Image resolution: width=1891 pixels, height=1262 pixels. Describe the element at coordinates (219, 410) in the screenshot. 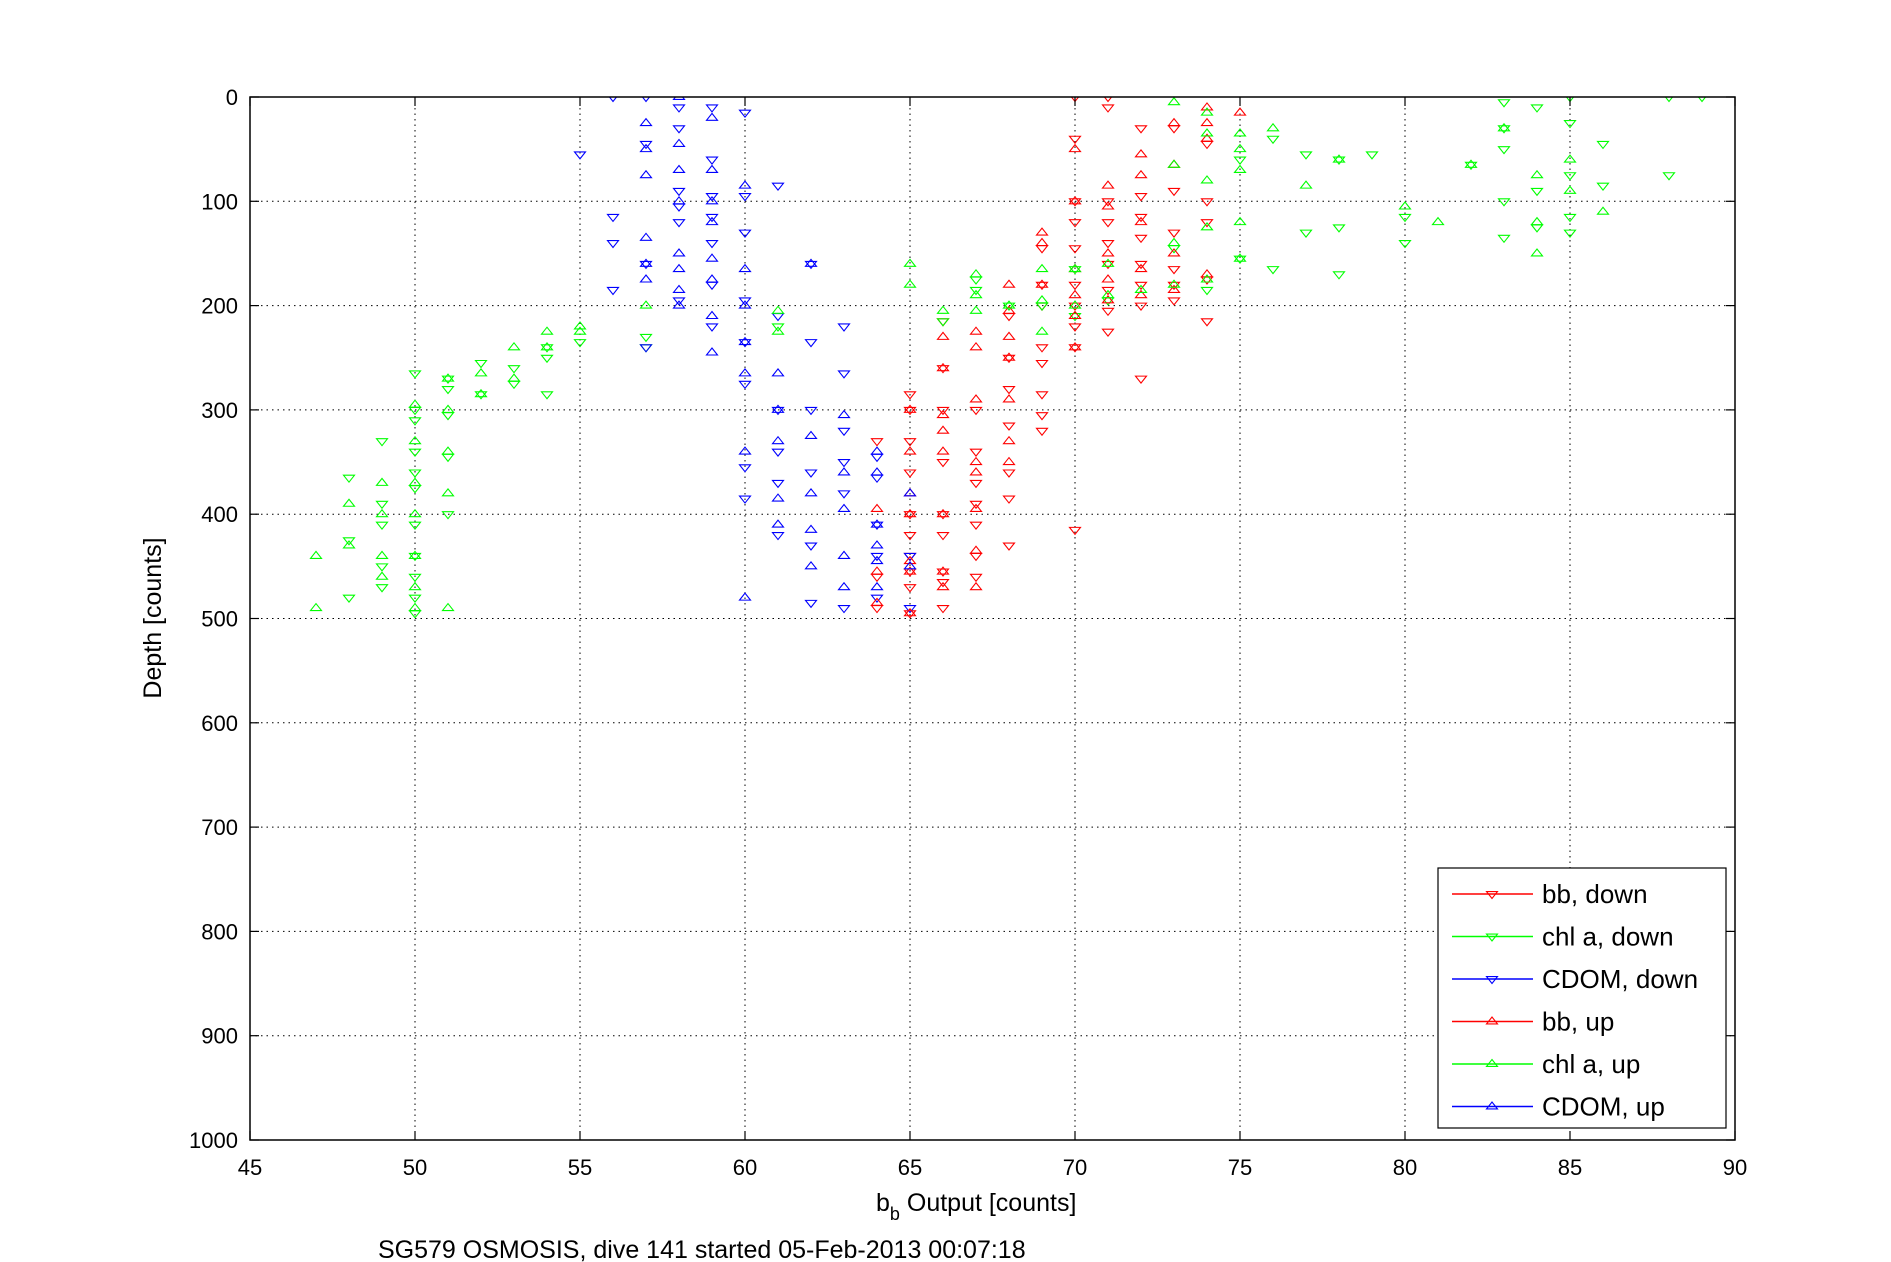

I see `y-tick-label: 300` at that location.